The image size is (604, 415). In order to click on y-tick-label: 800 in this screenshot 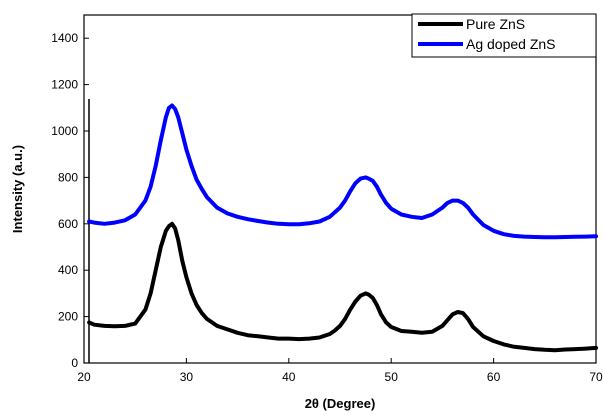, I will do `click(68, 177)`.